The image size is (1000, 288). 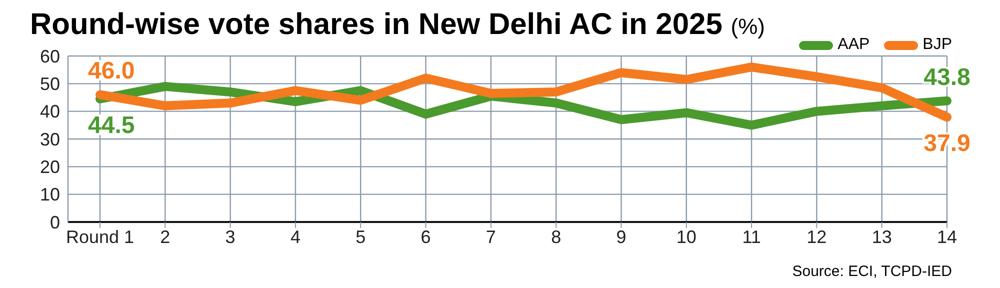 What do you see at coordinates (947, 144) in the screenshot?
I see `data-label: 37.9` at bounding box center [947, 144].